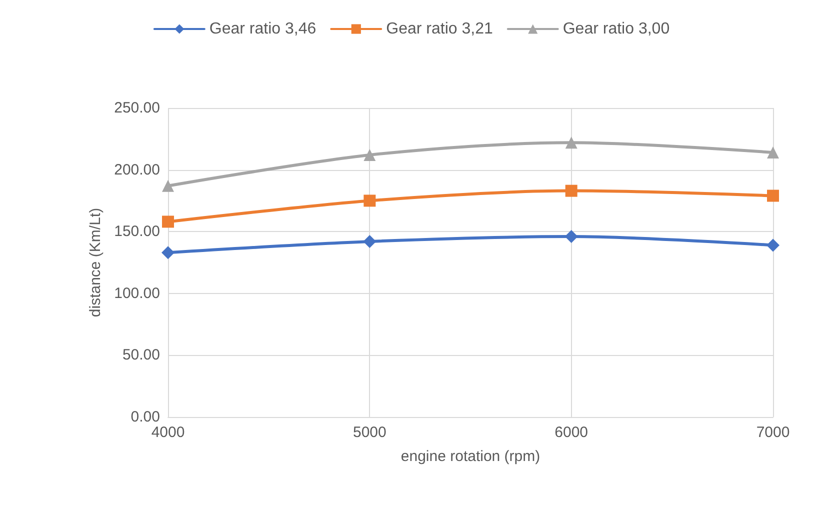 The image size is (823, 530). I want to click on x-tick-label: 7000, so click(773, 432).